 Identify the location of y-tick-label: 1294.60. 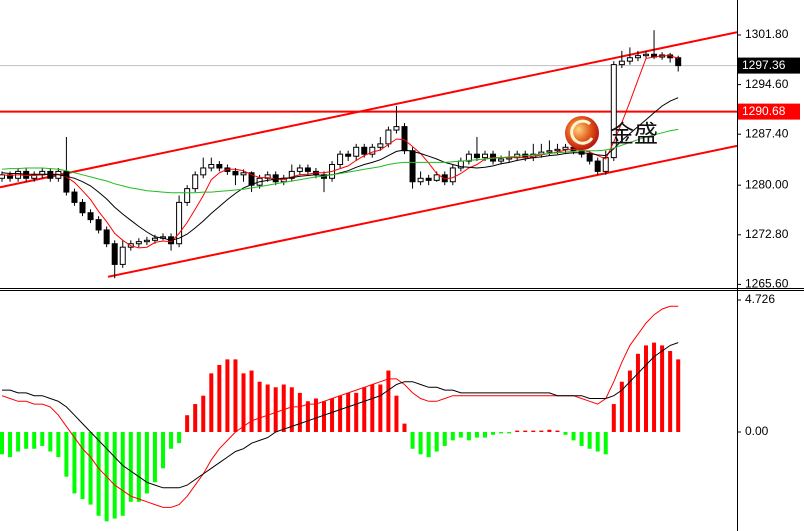
(767, 84).